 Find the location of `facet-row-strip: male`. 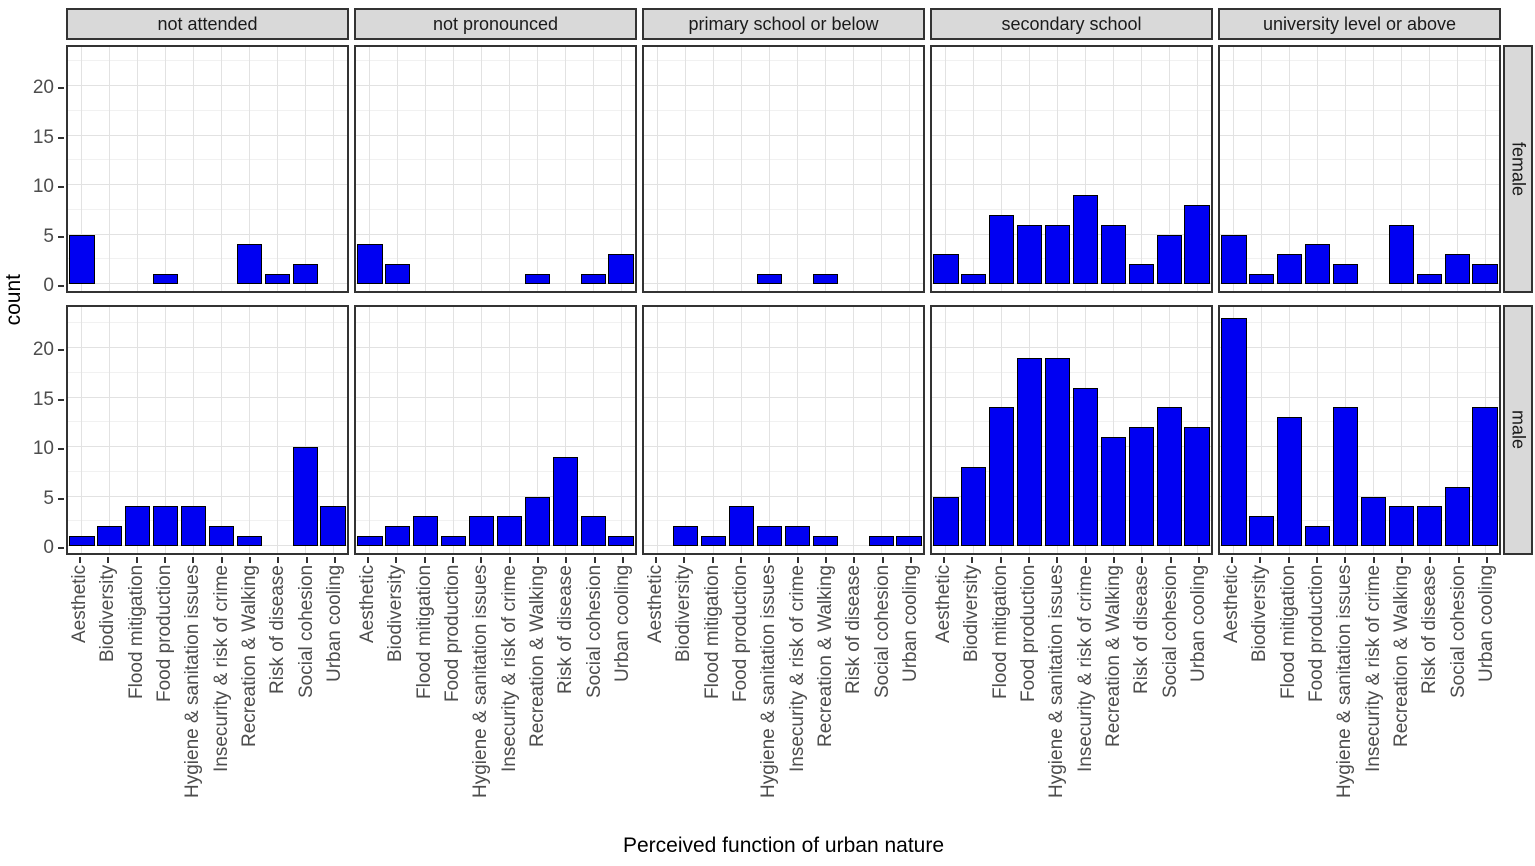

facet-row-strip: male is located at coordinates (1518, 430).